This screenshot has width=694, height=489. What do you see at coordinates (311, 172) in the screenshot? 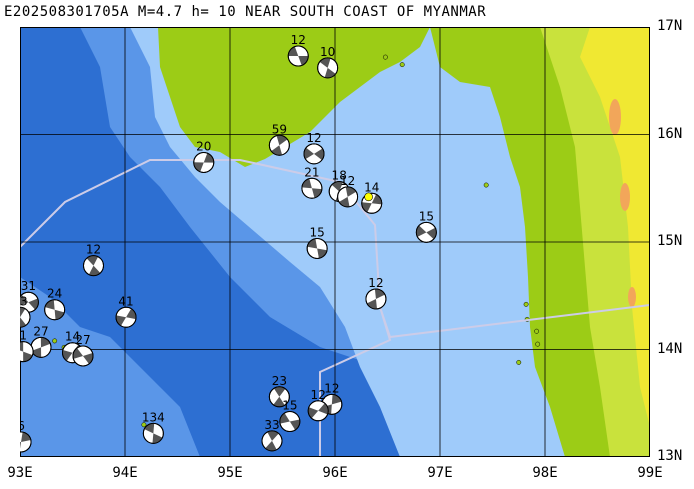
I see `mechanism-label: 21` at bounding box center [311, 172].